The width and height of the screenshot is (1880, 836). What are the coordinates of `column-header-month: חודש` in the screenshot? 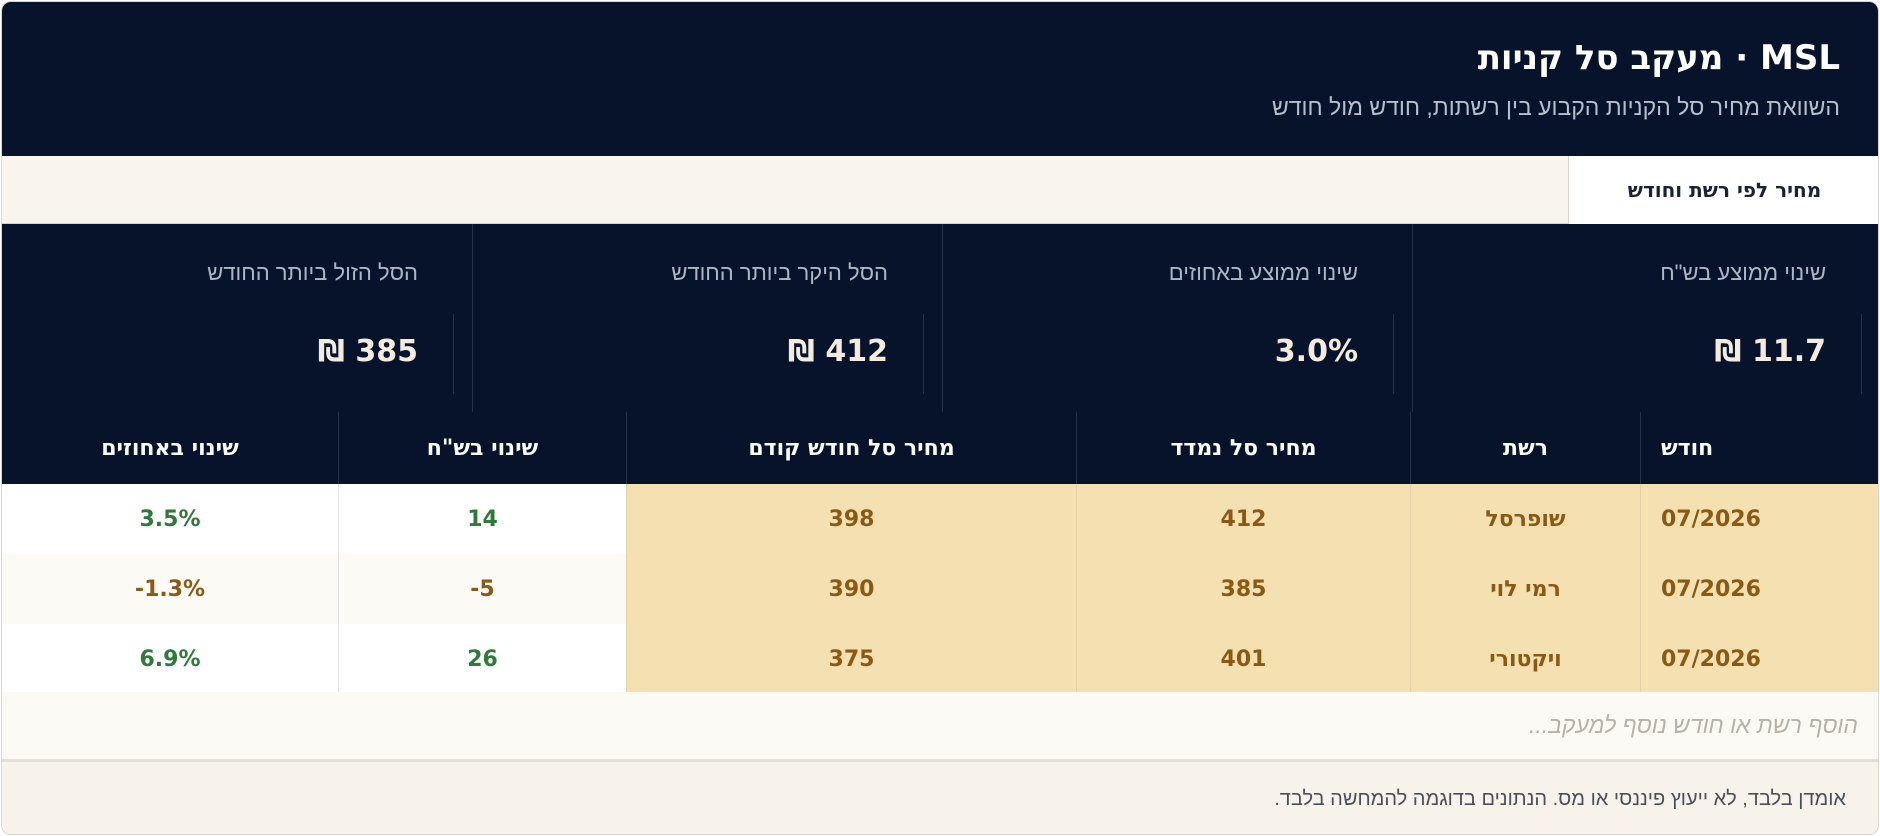 It's located at (1759, 448).